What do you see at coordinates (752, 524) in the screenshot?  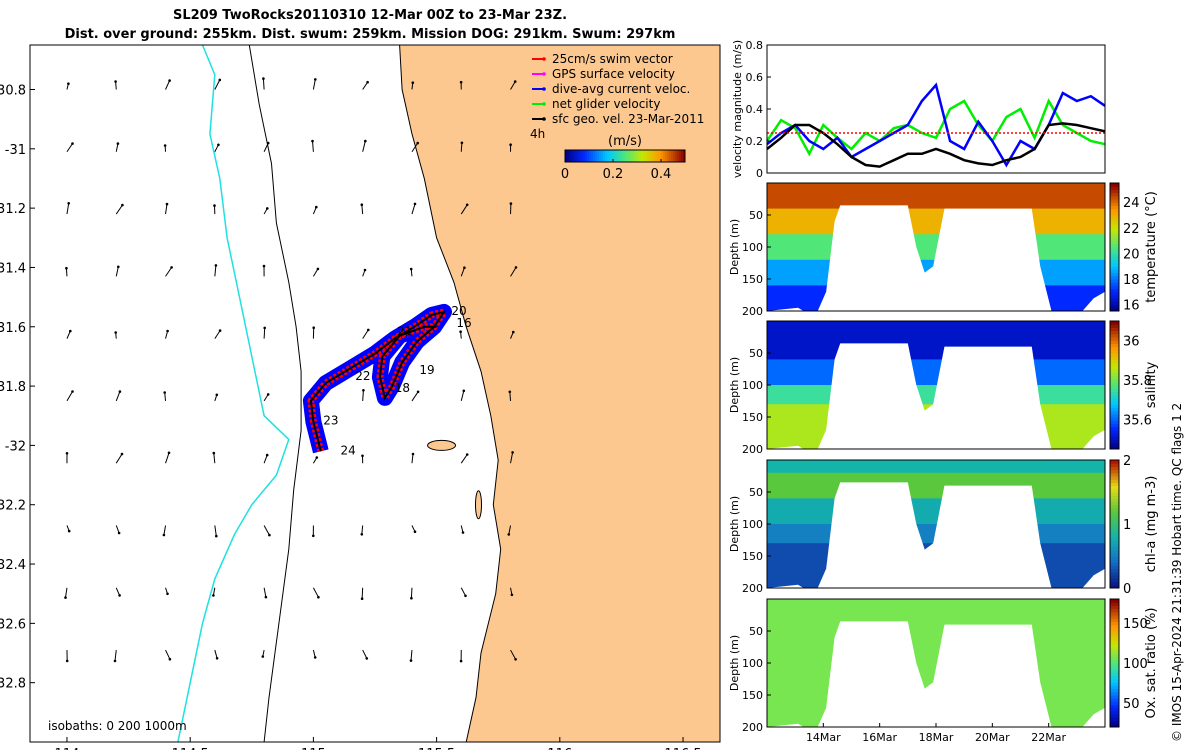 I see `chla-panel-ytick-label: 100` at bounding box center [752, 524].